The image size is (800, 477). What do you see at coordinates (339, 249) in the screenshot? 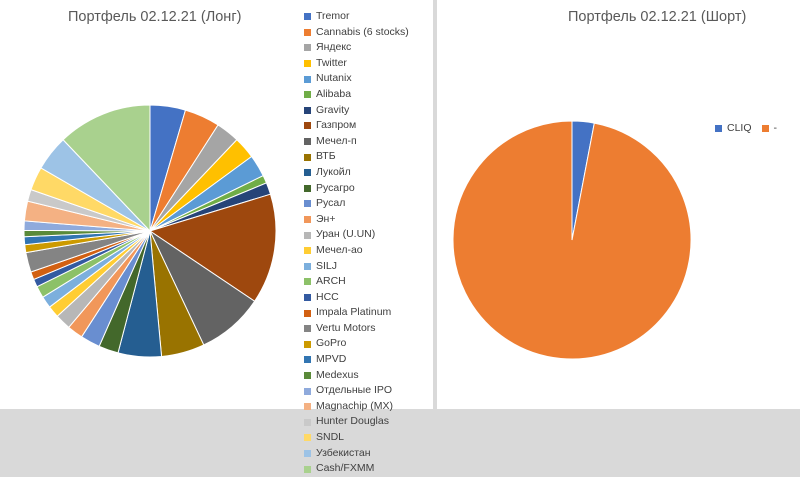
I see `legend-label: Мечел-ао` at bounding box center [339, 249].